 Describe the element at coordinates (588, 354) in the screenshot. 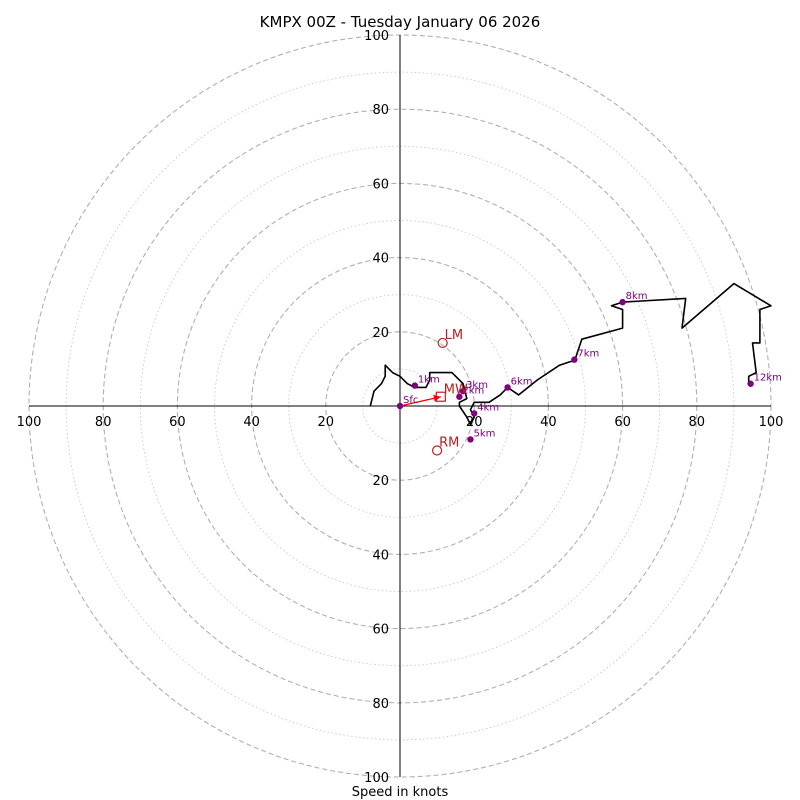

I see `height-marker-label: 7km` at that location.